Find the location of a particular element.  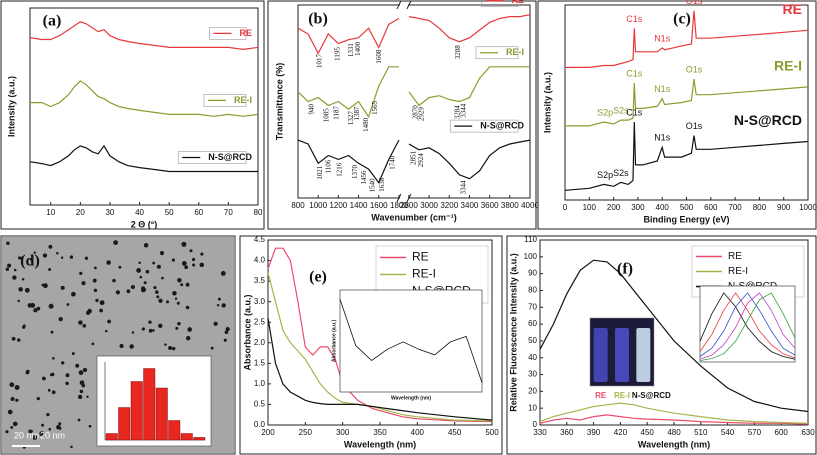

peak-label: 1400 is located at coordinates (358, 48).